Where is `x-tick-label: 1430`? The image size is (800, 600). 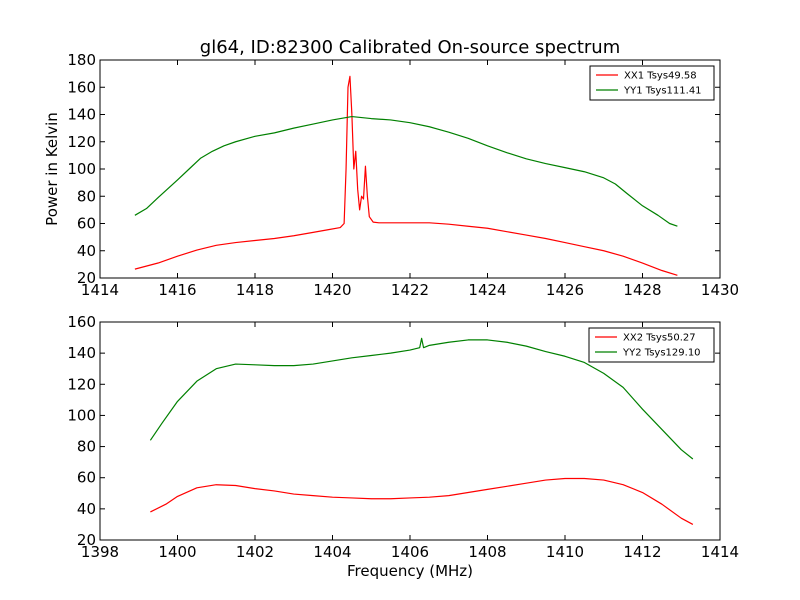
x-tick-label: 1430 is located at coordinates (720, 290).